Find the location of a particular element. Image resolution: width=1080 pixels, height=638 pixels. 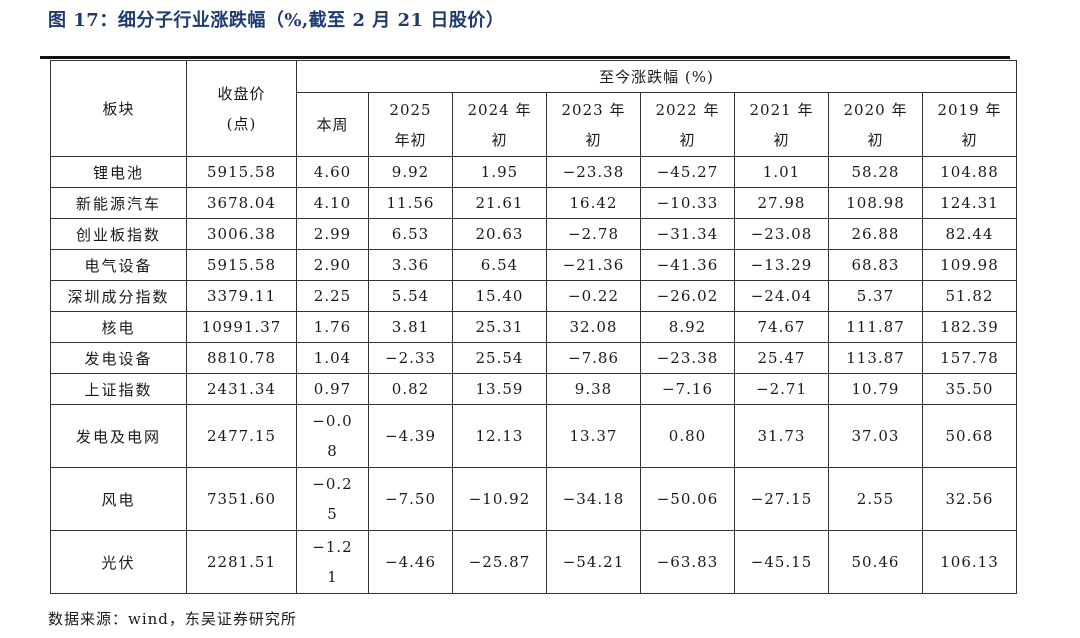

period-change: 25.47 is located at coordinates (781, 358).